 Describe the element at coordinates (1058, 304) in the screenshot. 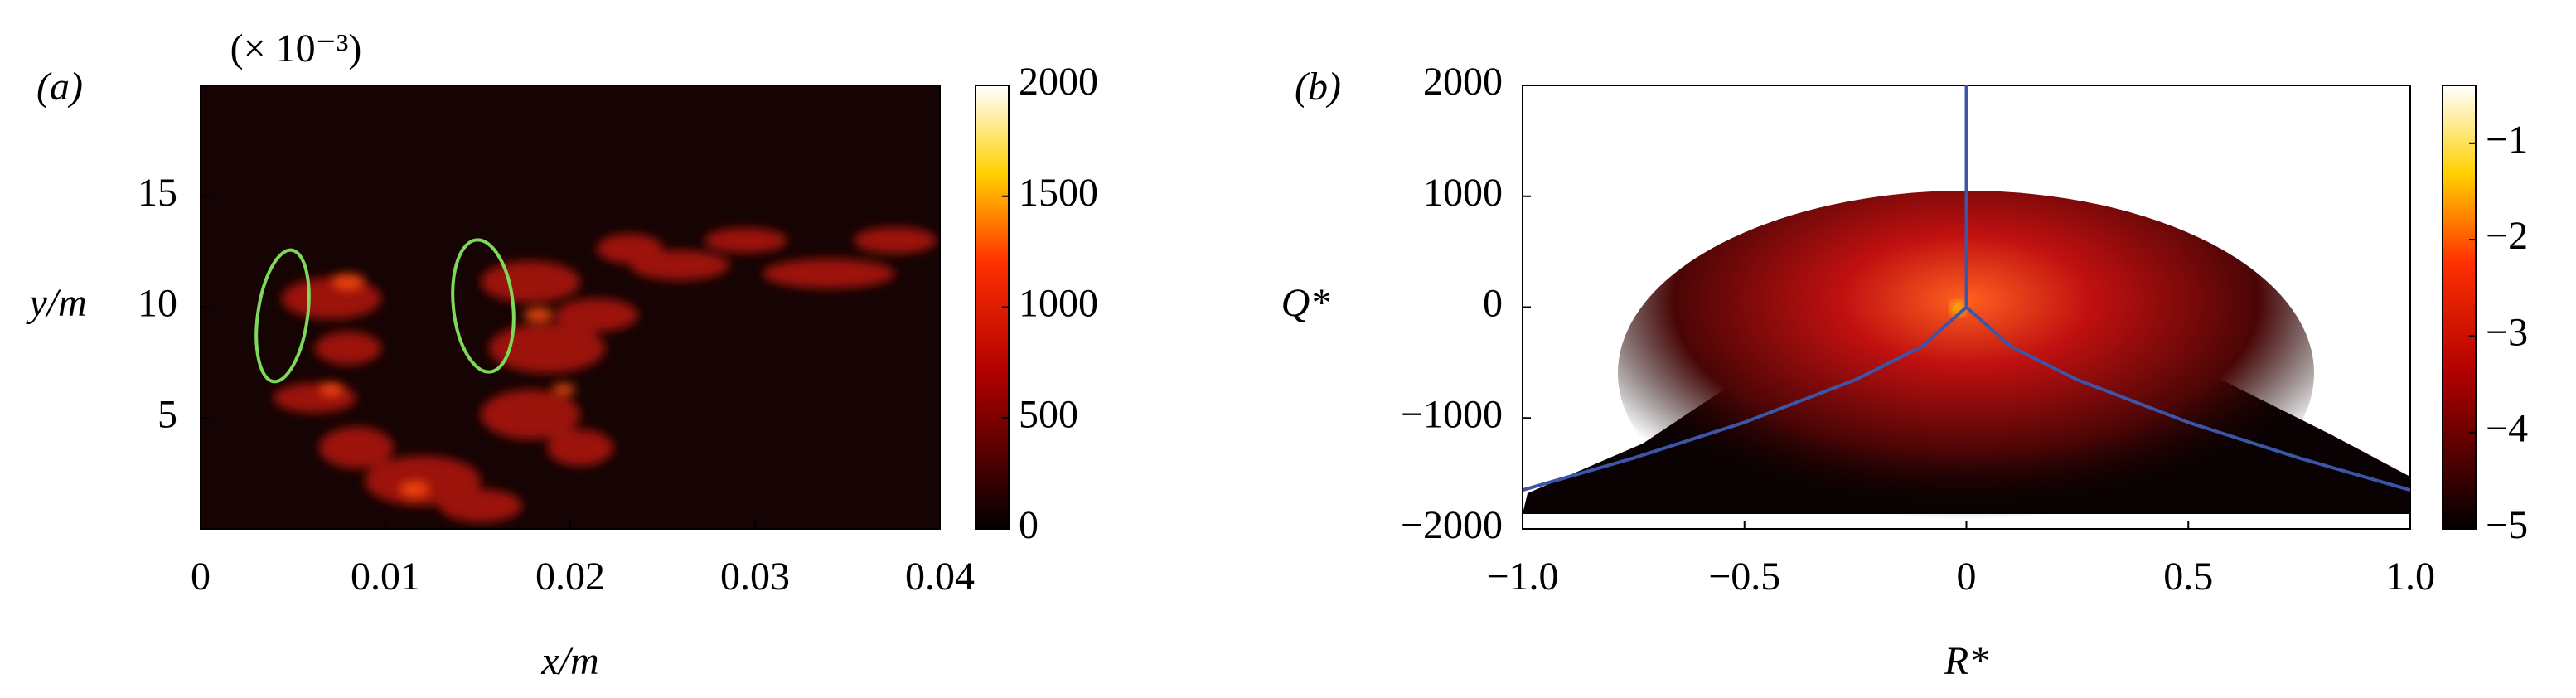

I see `colorbar-tick-label: 1000` at that location.